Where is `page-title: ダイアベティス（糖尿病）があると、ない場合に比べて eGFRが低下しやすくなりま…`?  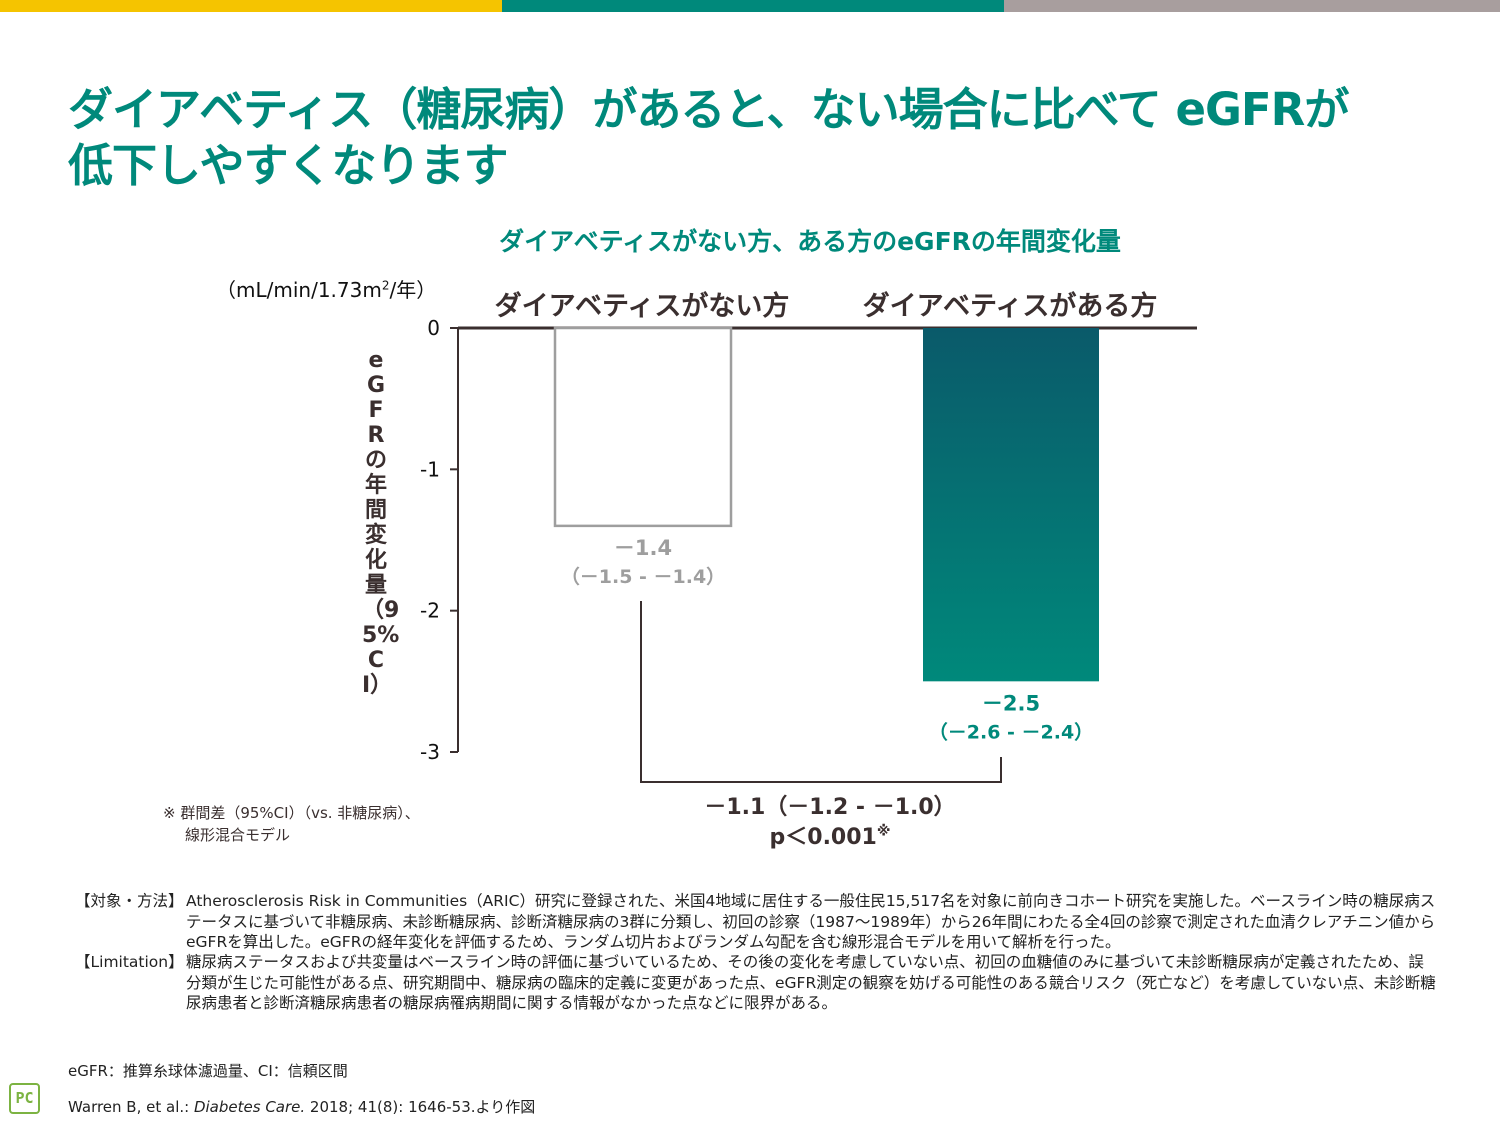
page-title: ダイアベティス（糖尿病）があると、ない場合に比べて eGFRが低下しやすくなりま… is located at coordinates (708, 137).